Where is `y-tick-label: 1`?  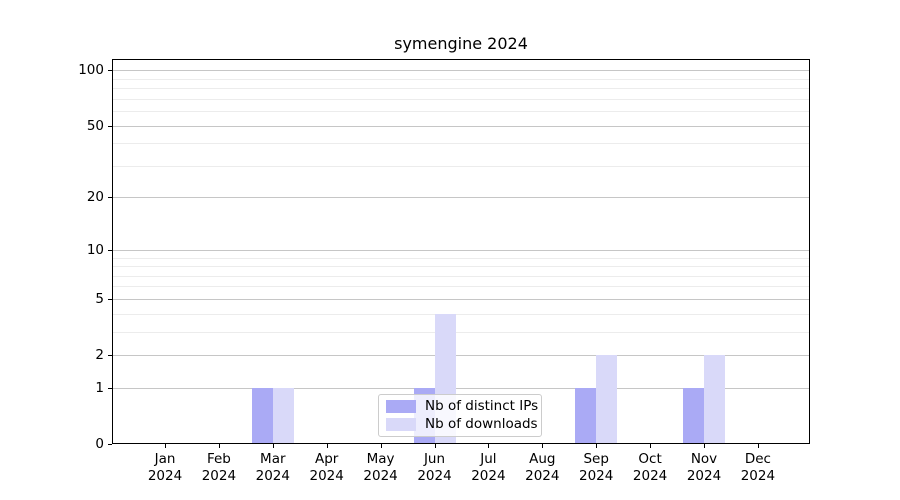 y-tick-label: 1 is located at coordinates (99, 387).